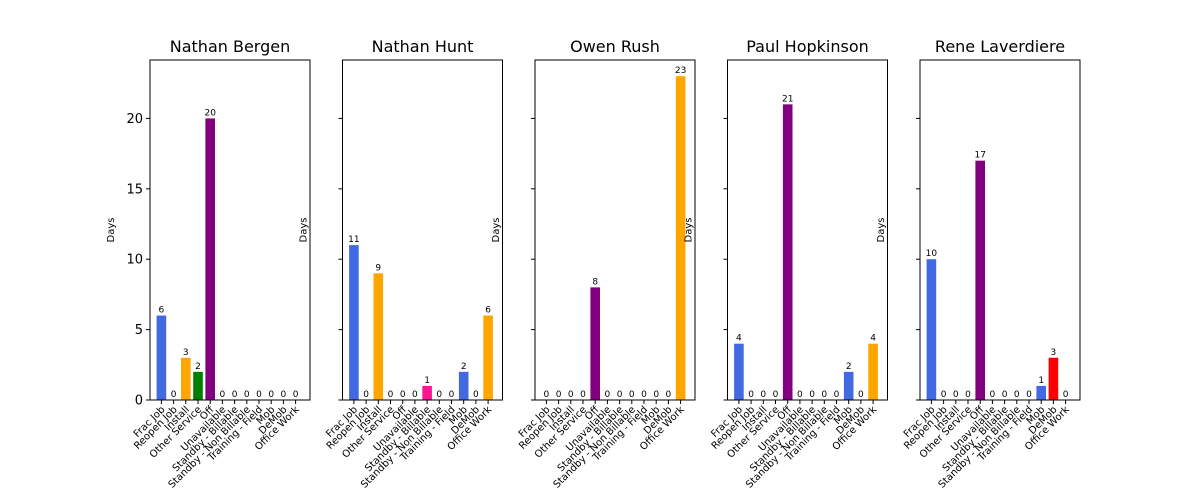 The width and height of the screenshot is (1200, 500). What do you see at coordinates (353, 240) in the screenshot?
I see `data-label: 11` at bounding box center [353, 240].